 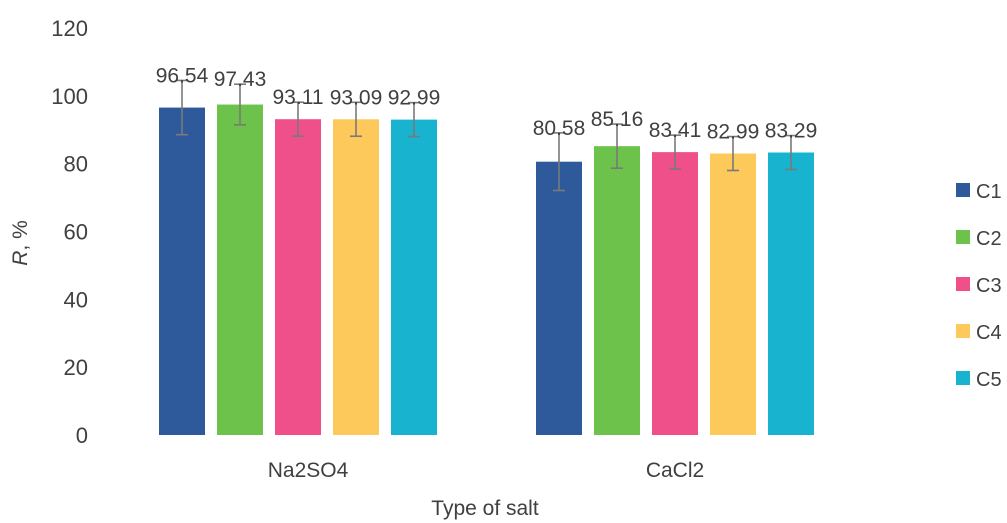 What do you see at coordinates (989, 192) in the screenshot?
I see `legend-label: C1` at bounding box center [989, 192].